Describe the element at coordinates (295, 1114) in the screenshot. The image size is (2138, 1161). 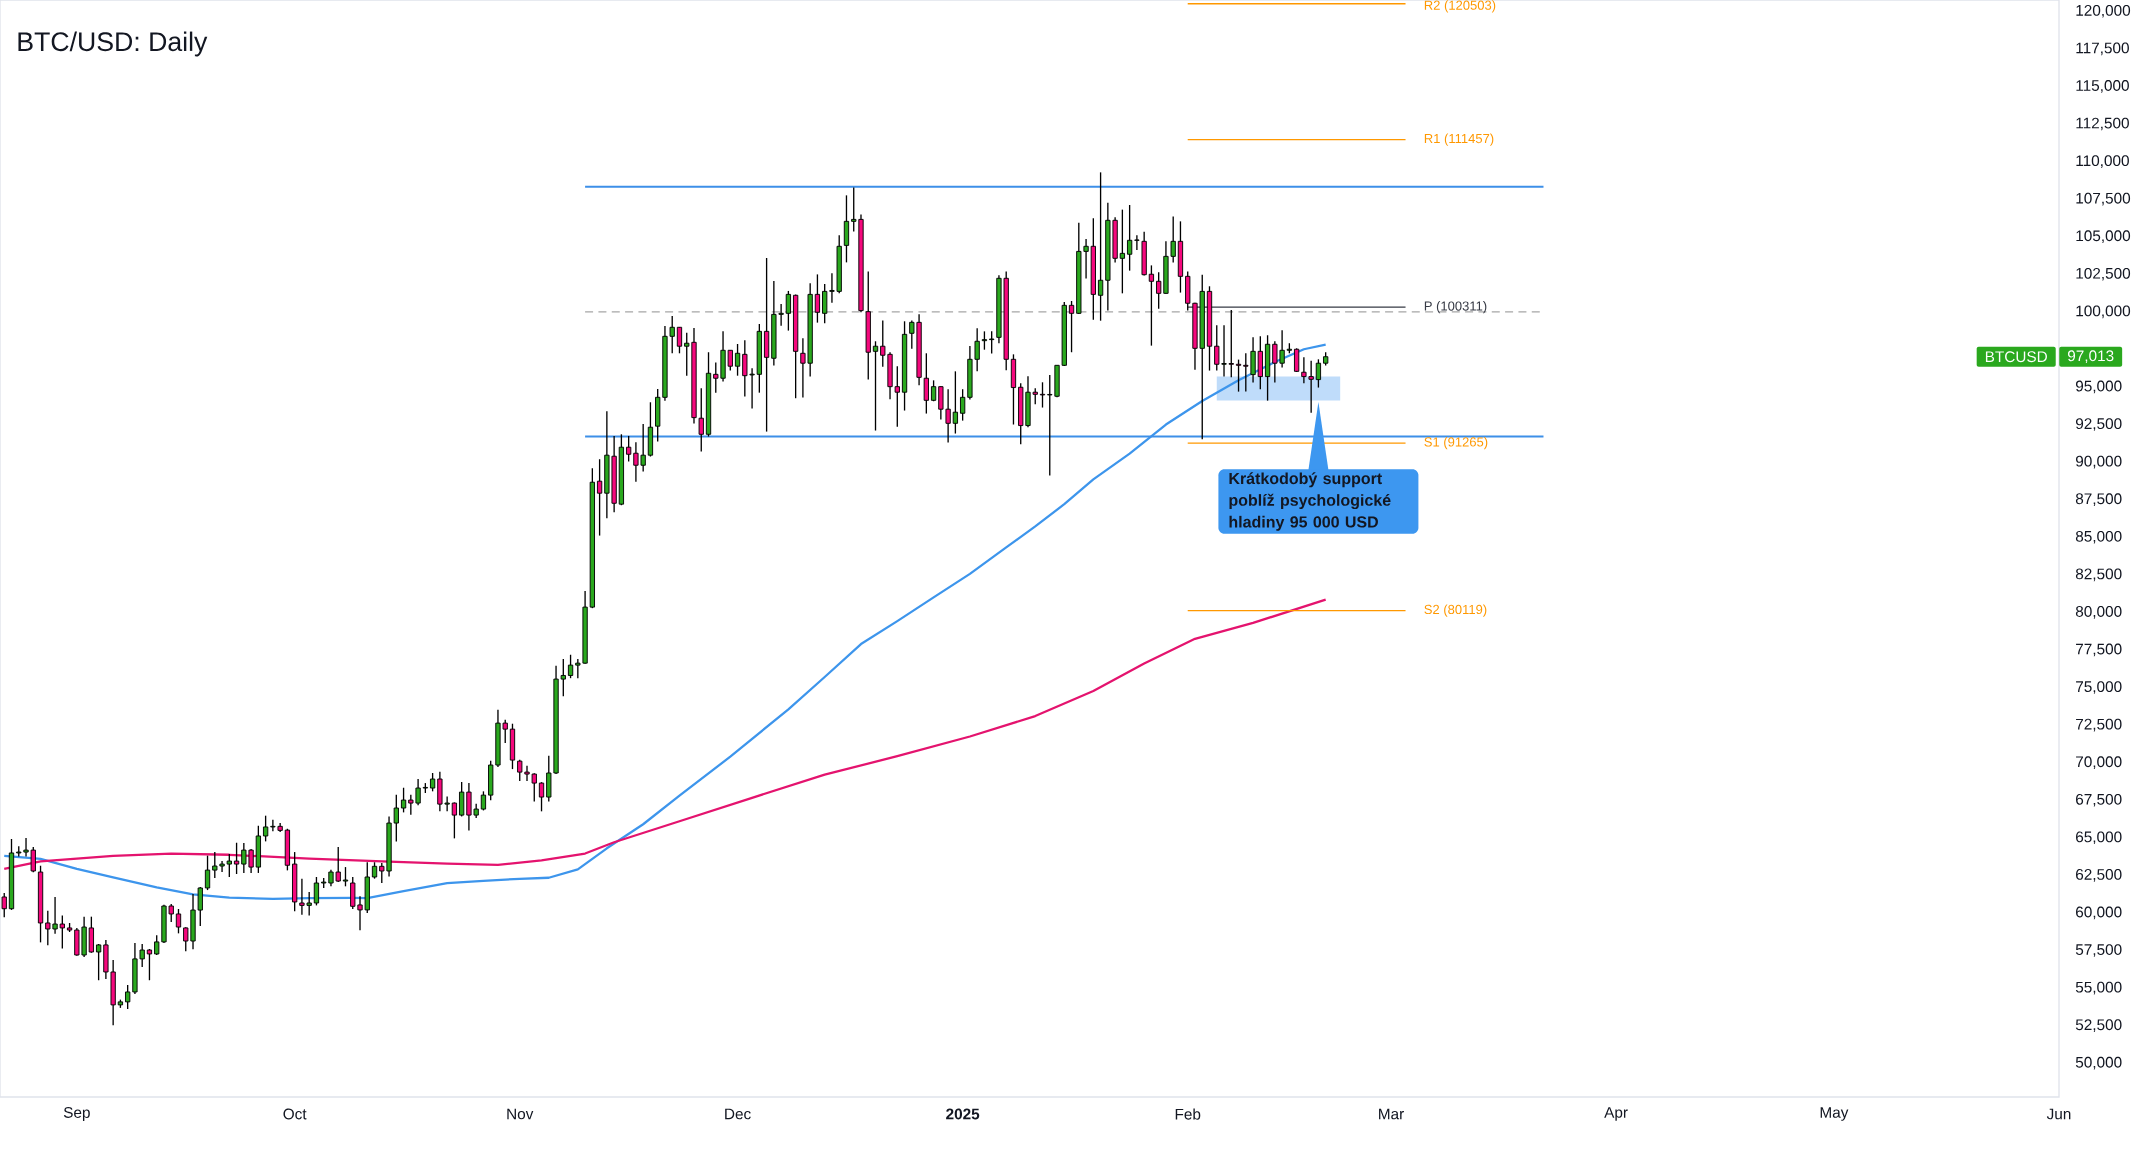
I see `x-tick-label: Oct` at that location.